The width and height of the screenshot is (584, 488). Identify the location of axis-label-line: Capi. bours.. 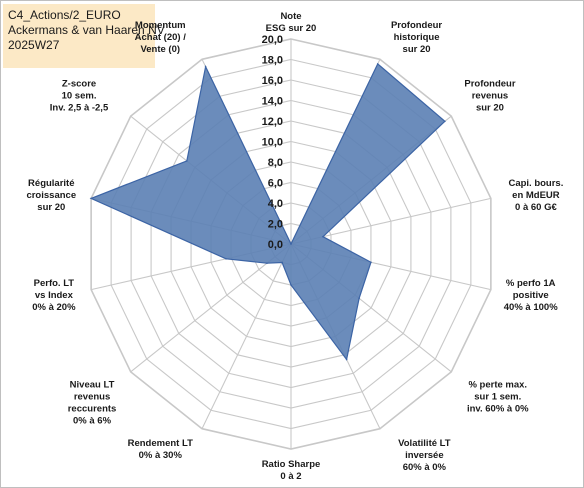
(535, 183).